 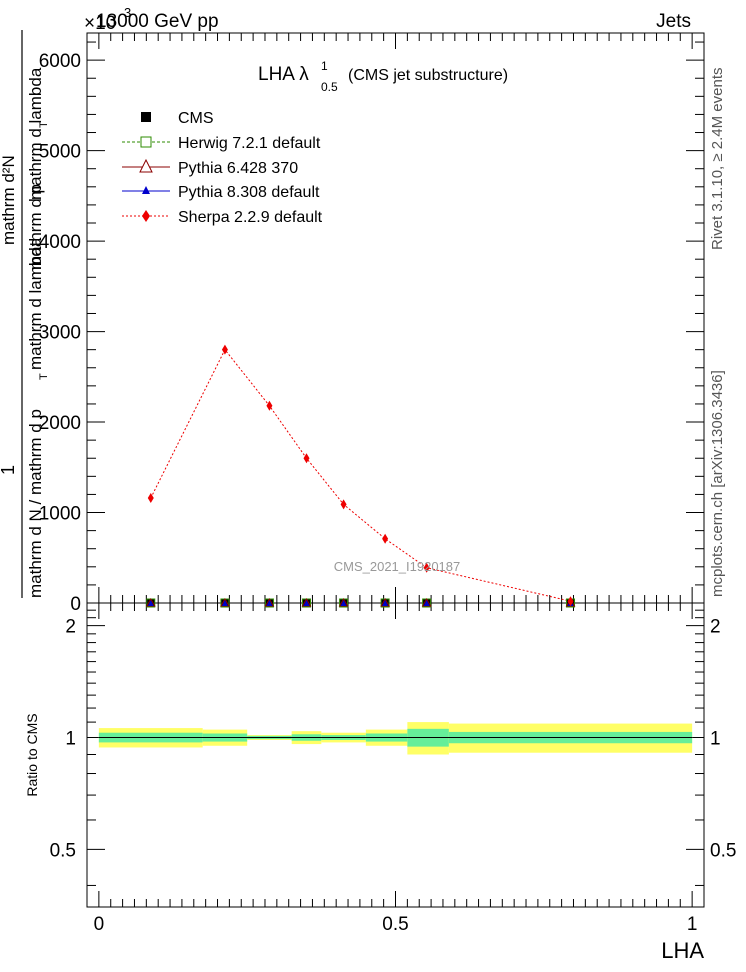 What do you see at coordinates (717, 159) in the screenshot?
I see `rivet-label: Rivet 3.1.10, ≥ 2.4M events` at bounding box center [717, 159].